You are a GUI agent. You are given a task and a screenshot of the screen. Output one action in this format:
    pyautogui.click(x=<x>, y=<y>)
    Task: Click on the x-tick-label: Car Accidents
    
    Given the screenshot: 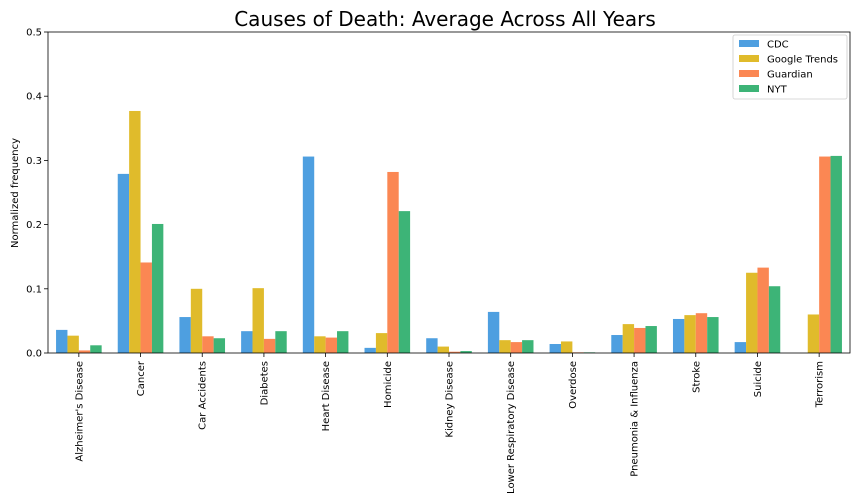 What is the action you would take?
    pyautogui.click(x=203, y=395)
    